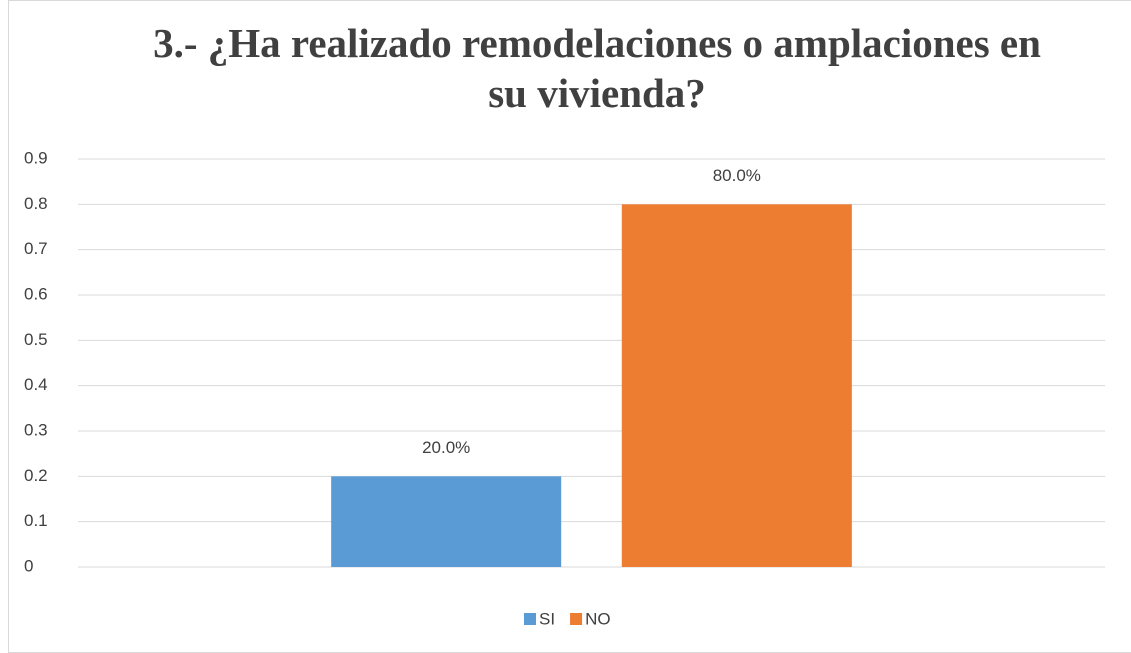 Image resolution: width=1131 pixels, height=653 pixels. I want to click on data-label: 20.0%, so click(446, 447).